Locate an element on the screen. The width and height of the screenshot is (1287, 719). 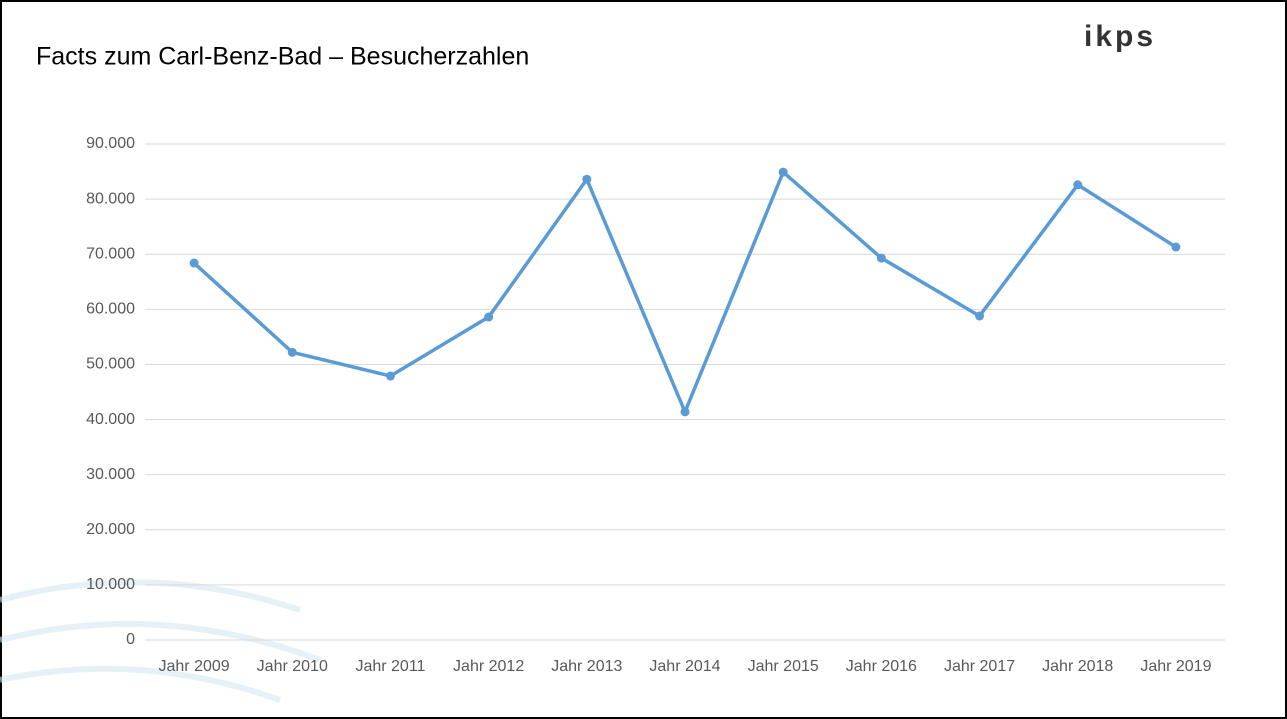
x-tick-label: Jahr 2019 is located at coordinates (1175, 666).